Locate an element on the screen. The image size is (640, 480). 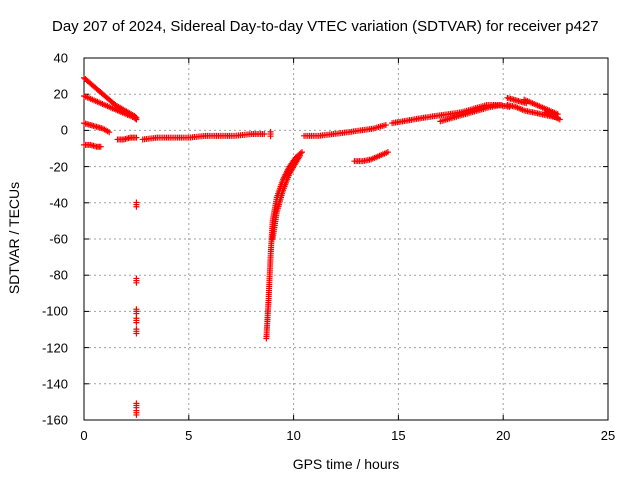
series-spikes is located at coordinates (136, 308).